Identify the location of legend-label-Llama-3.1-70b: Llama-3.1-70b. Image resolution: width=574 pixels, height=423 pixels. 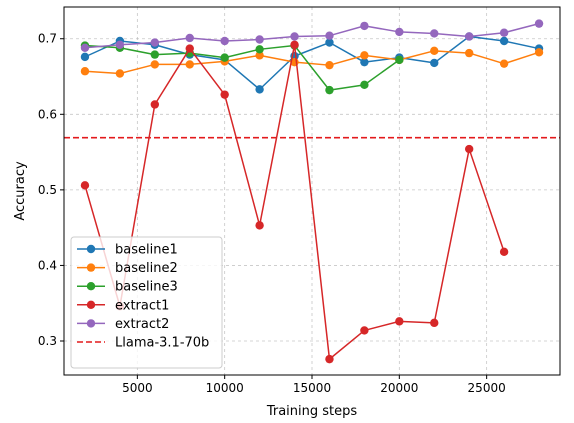
(162, 343).